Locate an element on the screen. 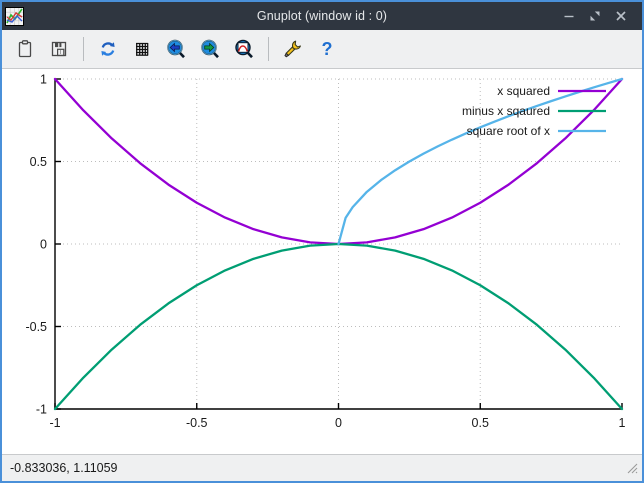 The width and height of the screenshot is (644, 483). toolbar: I is located at coordinates (322, 49).